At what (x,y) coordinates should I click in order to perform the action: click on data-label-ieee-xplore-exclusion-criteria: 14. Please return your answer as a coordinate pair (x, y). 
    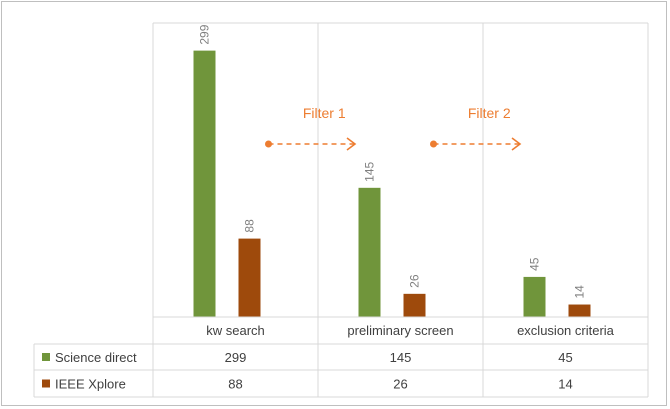
    Looking at the image, I should click on (580, 292).